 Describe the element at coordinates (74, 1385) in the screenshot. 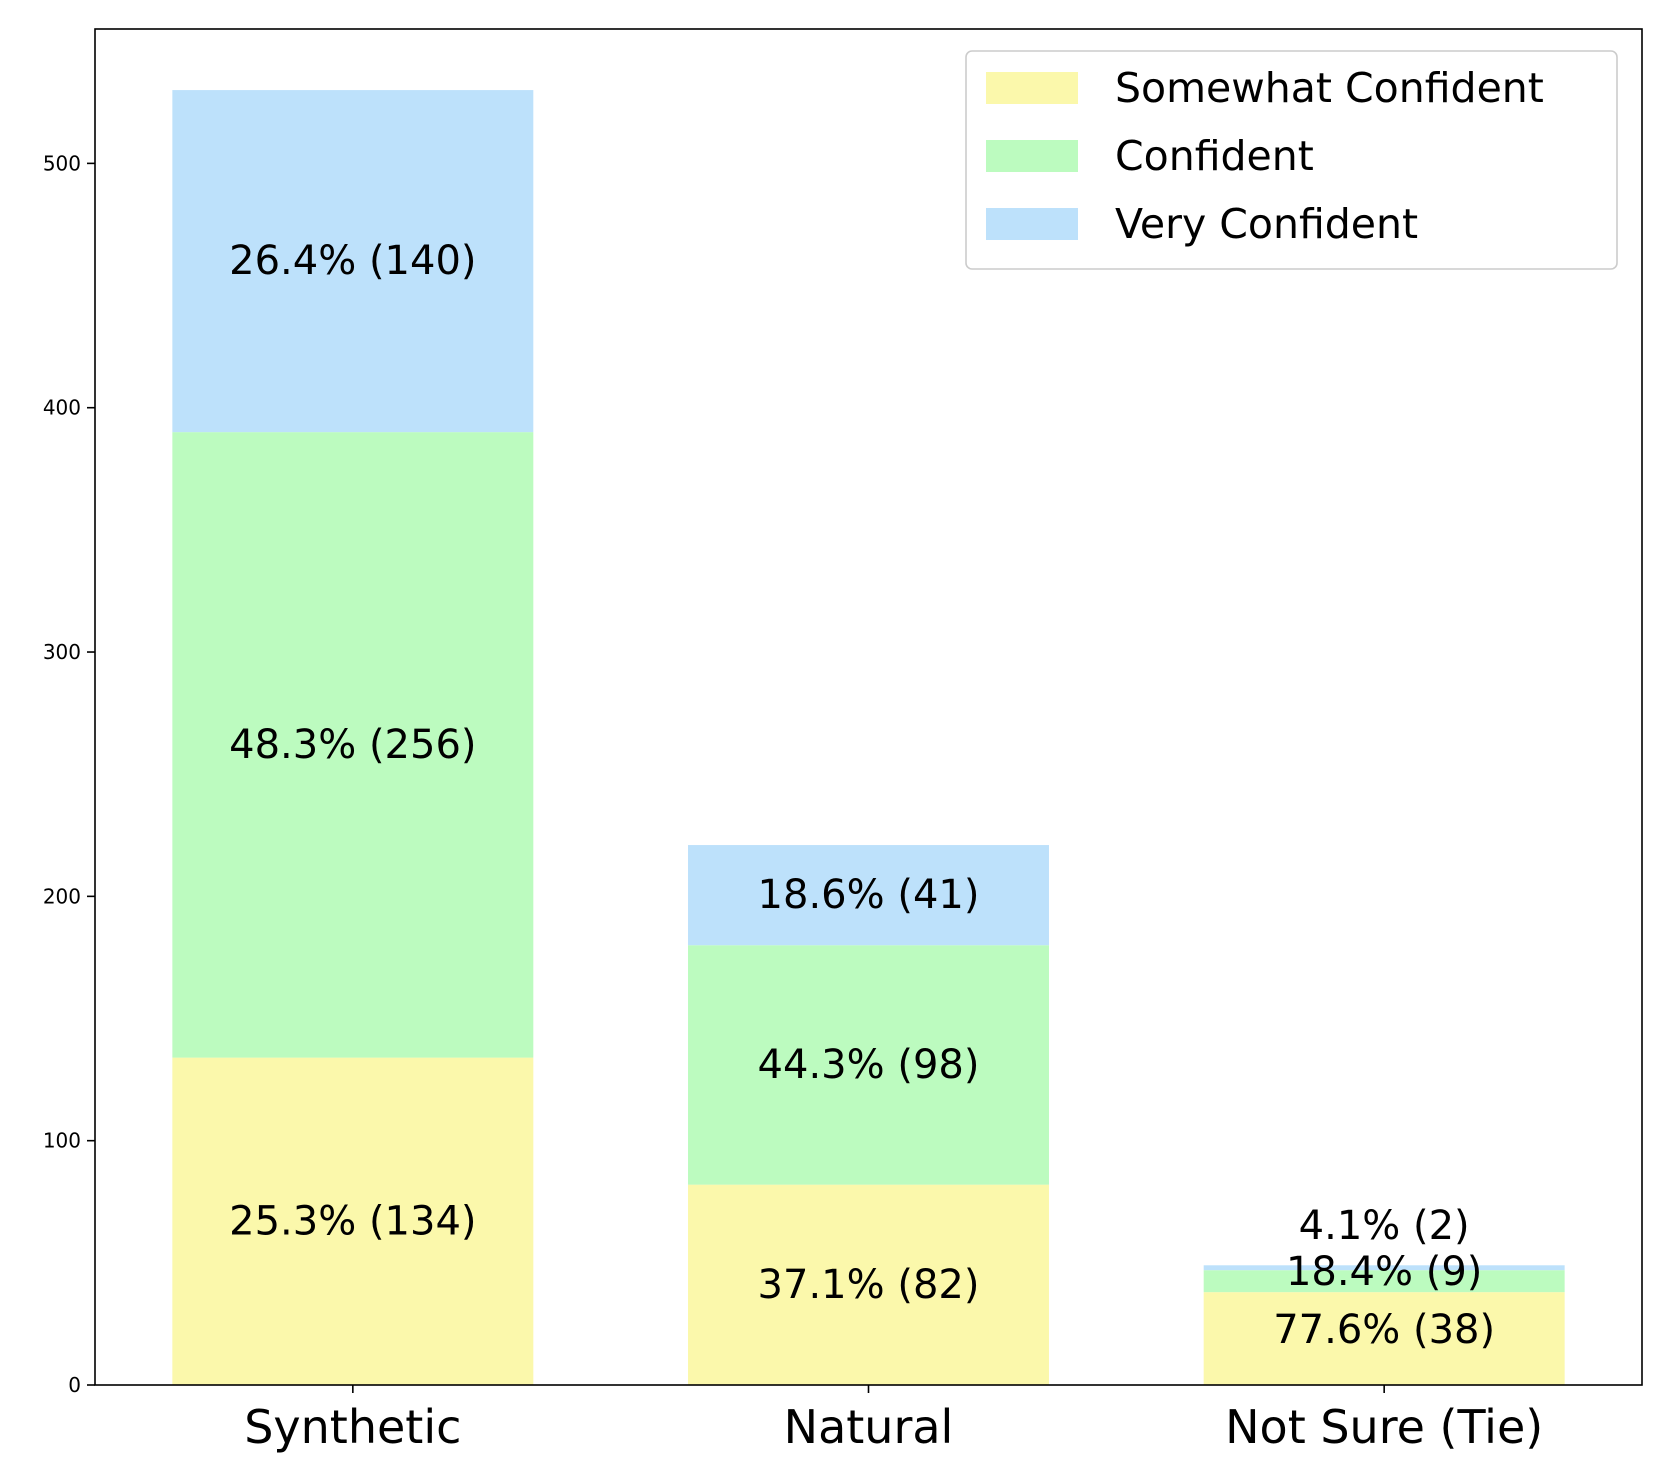

I see `y-tick-label: 0` at that location.